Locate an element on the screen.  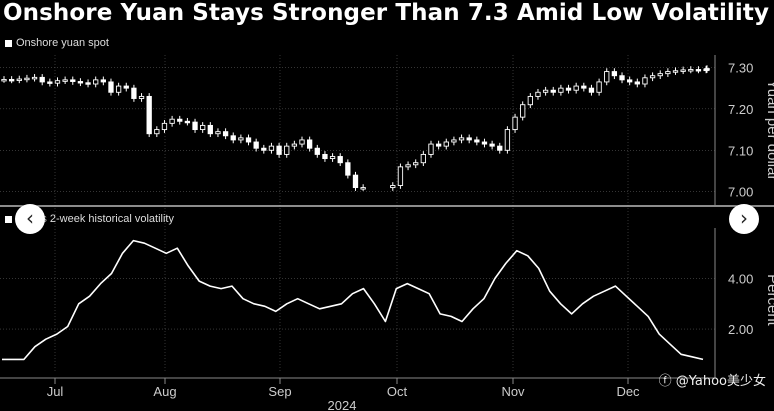
legend-spot: Onshore yuan spot is located at coordinates (57, 43).